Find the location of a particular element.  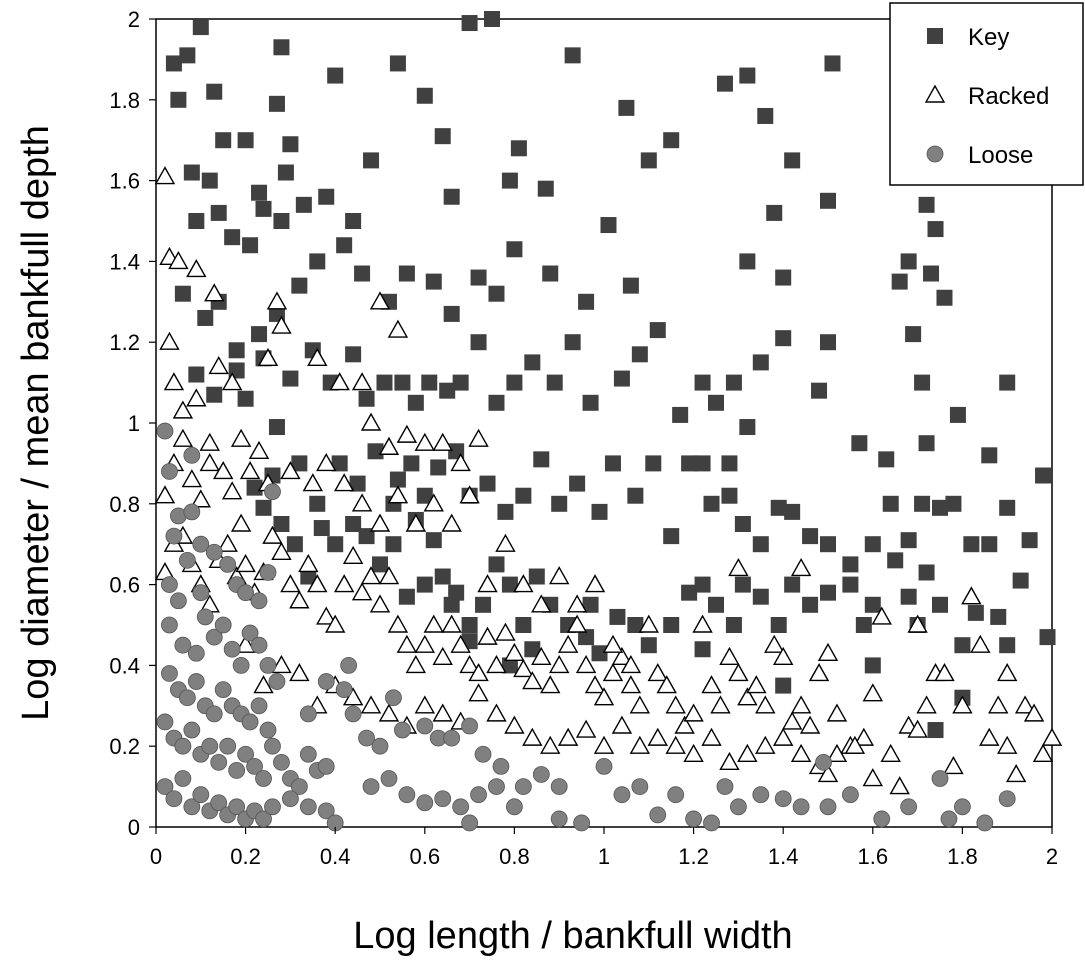

y-tick-label: 1.6 is located at coordinates (124, 181).